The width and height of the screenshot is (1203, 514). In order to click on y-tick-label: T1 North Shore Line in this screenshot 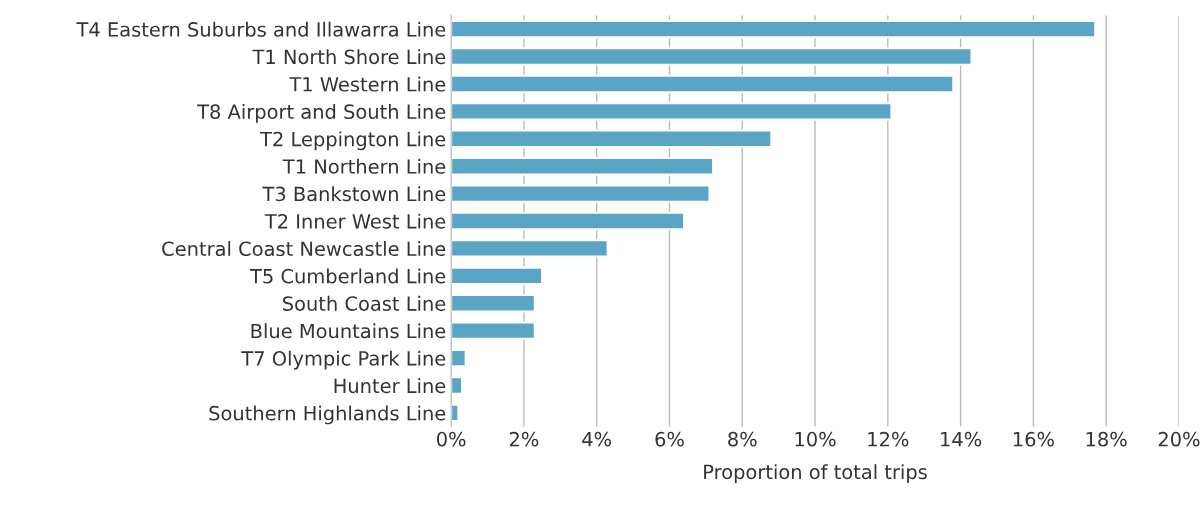, I will do `click(349, 57)`.